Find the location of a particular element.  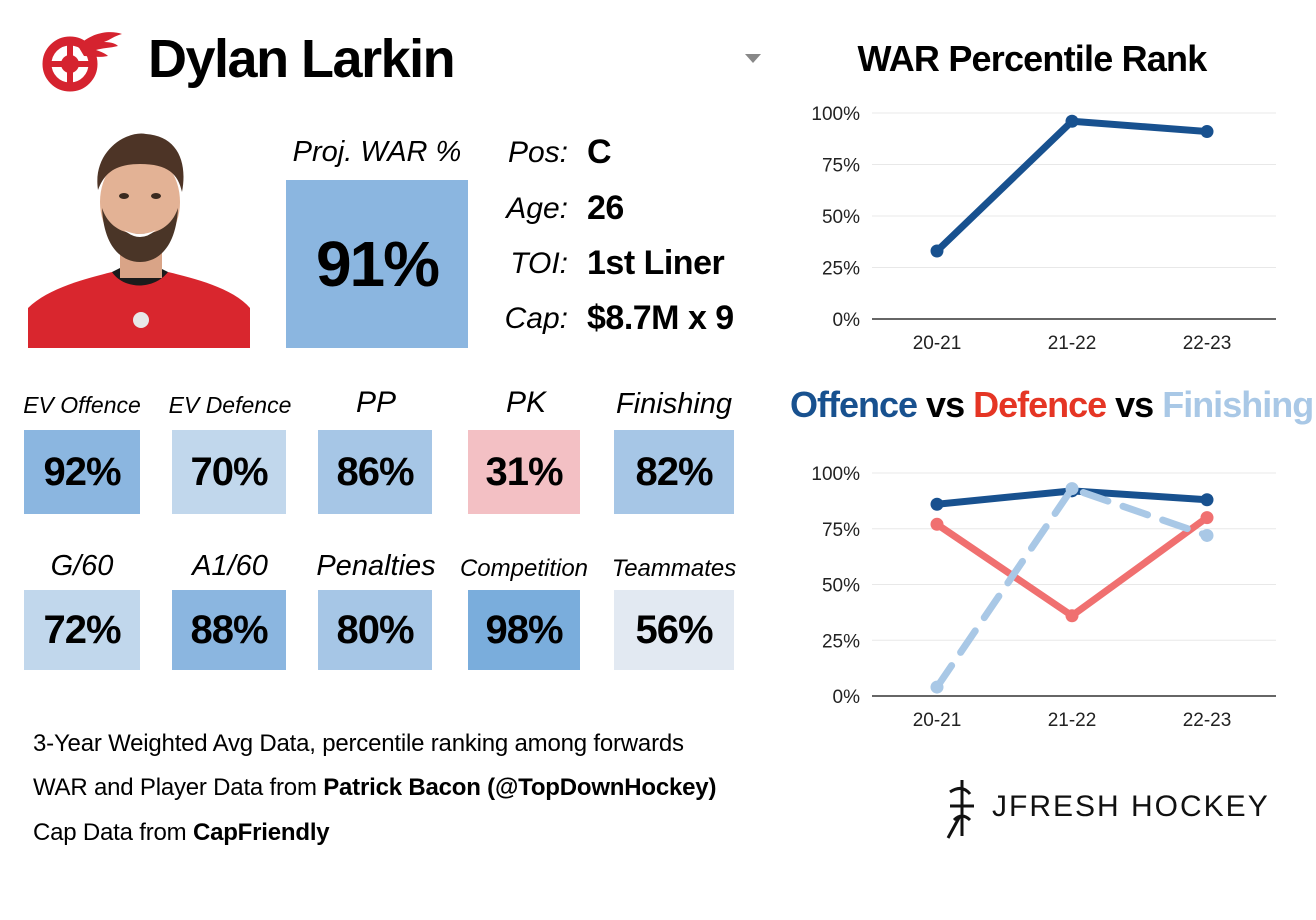

metric-value: 98% is located at coordinates (524, 630).